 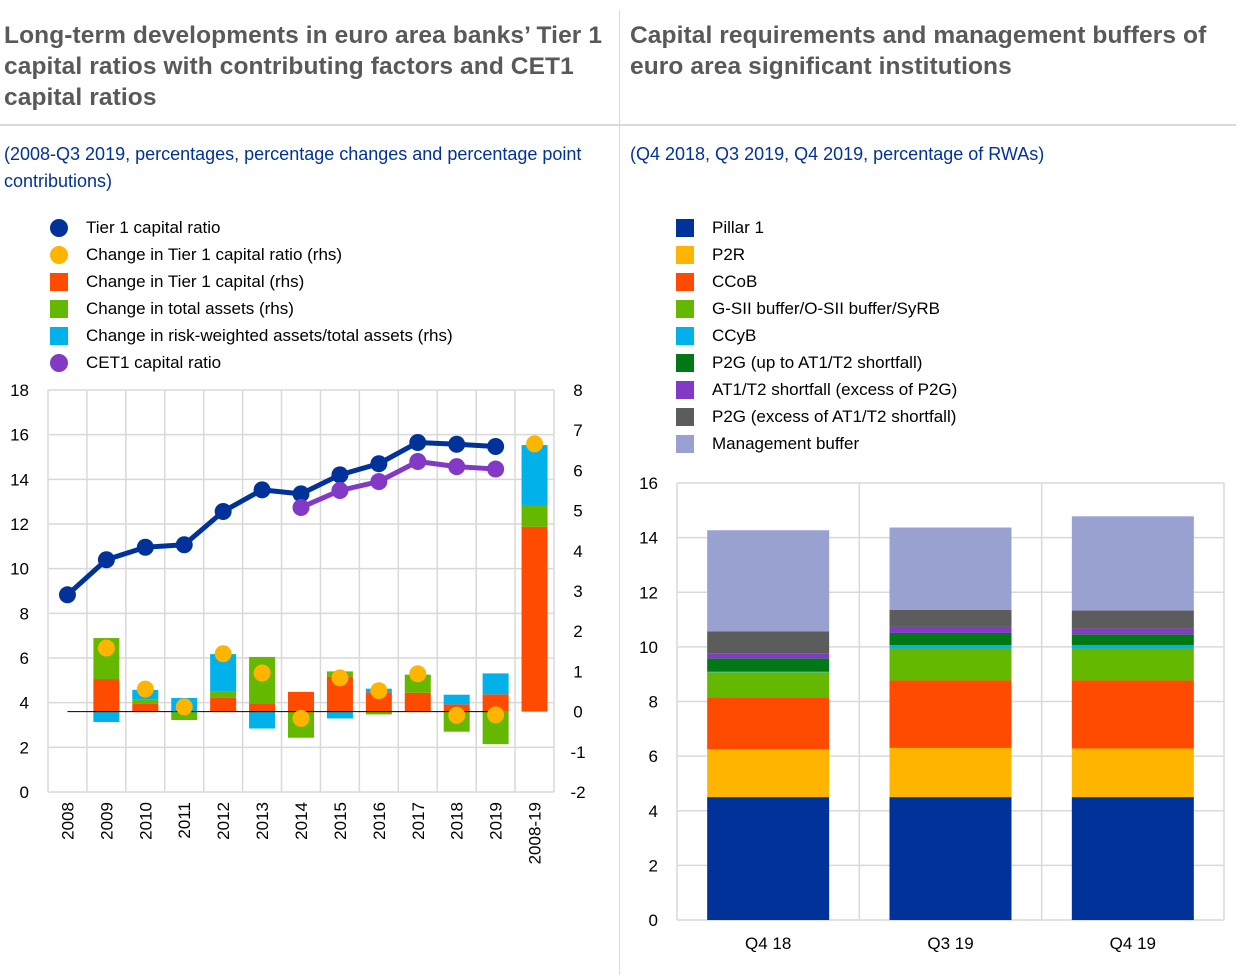 I want to click on left-y-tick-label: 4, so click(x=24, y=703).